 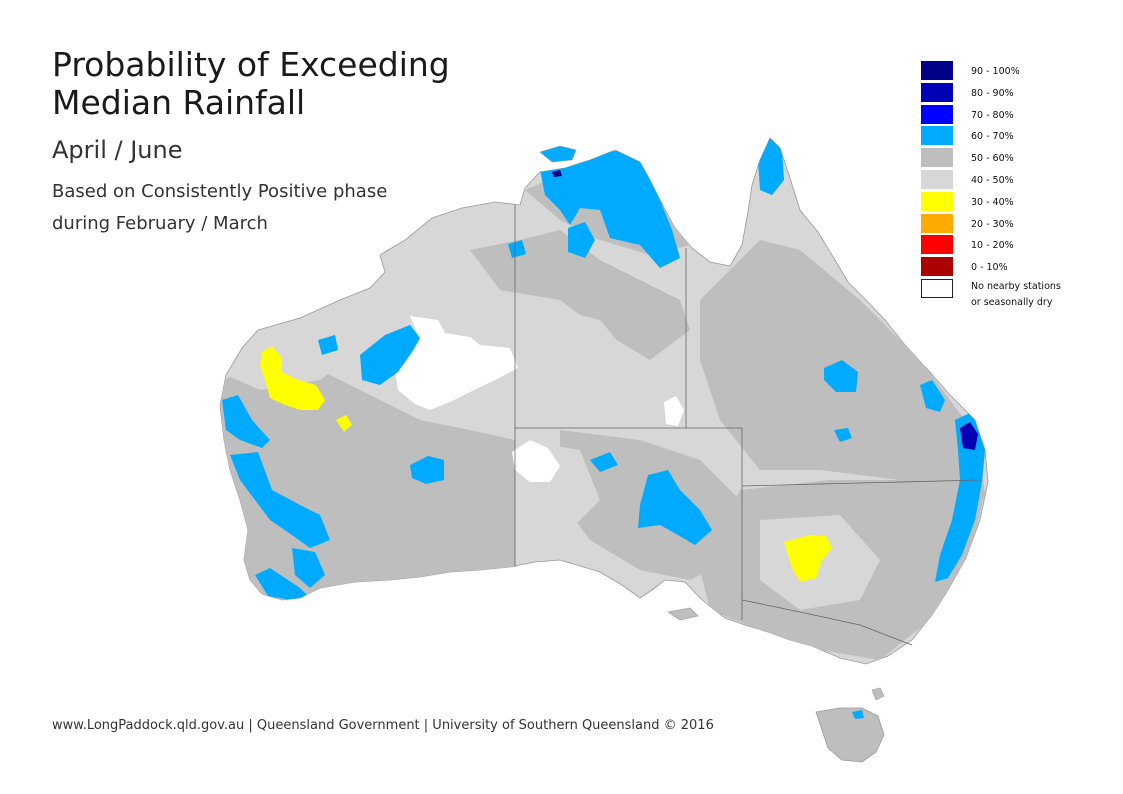 What do you see at coordinates (610, 209) in the screenshot?
I see `region-60-70-top-end` at bounding box center [610, 209].